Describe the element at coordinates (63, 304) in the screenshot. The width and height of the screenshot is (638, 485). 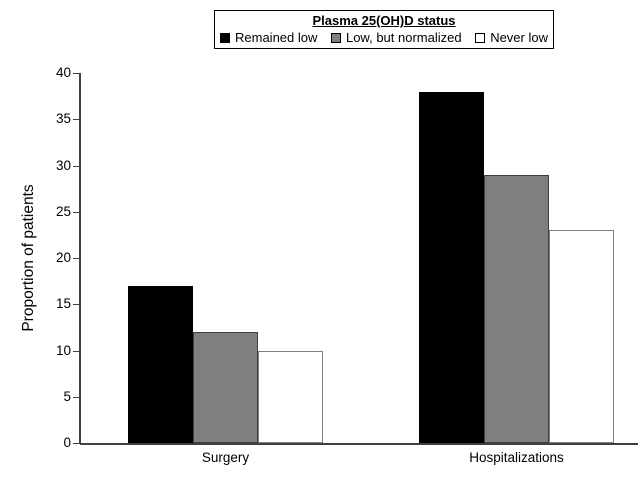
I see `y-tick-label: 15` at that location.